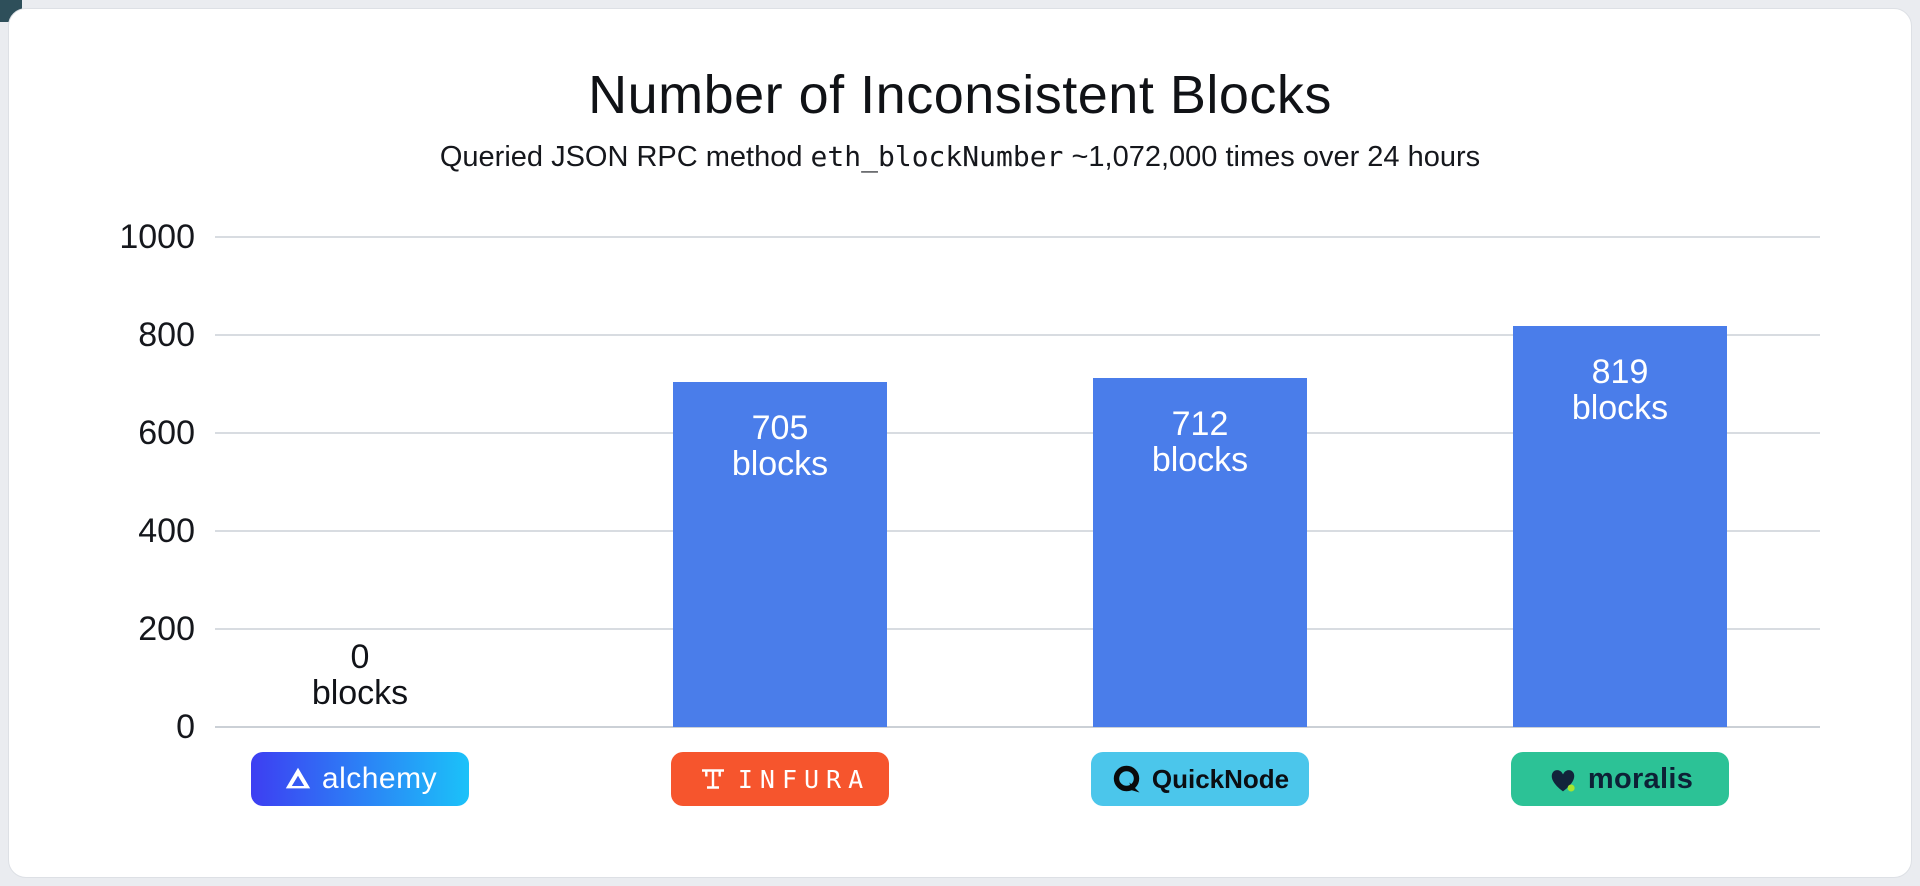 Image resolution: width=1920 pixels, height=886 pixels. I want to click on infura-badge-label: INFURA, so click(804, 779).